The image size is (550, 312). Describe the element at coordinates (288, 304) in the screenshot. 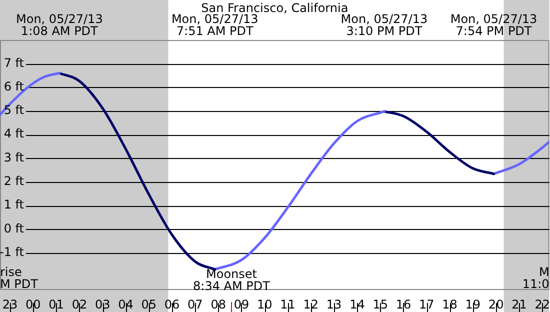

I see `x-tick-label: 11` at that location.